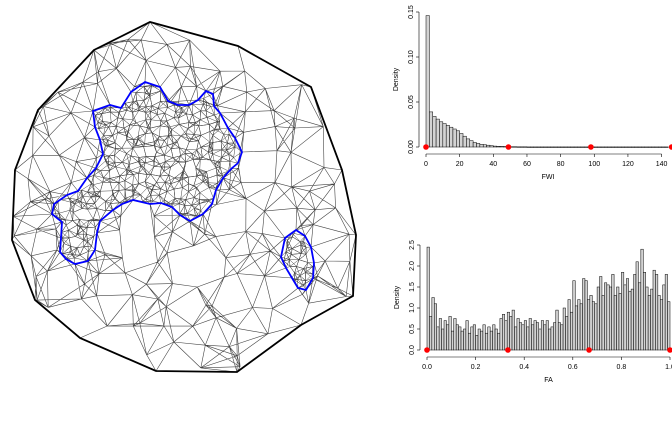 The height and width of the screenshot is (421, 672). I want to click on y-tick-label: 2.5, so click(412, 245).